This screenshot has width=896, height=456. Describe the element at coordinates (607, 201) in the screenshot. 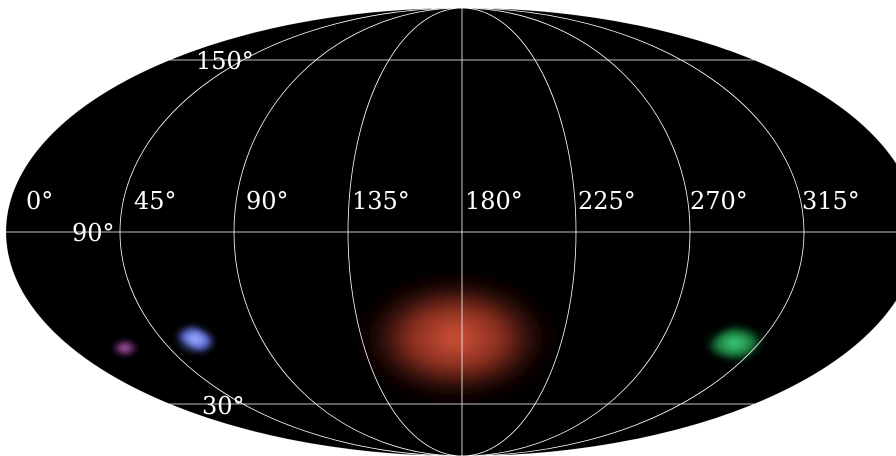

I see `longitude-label-225: 225°` at that location.